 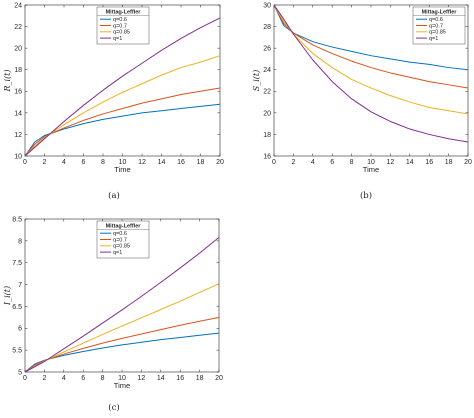 I want to click on y-axis-label: R_i(t), so click(x=7, y=80).